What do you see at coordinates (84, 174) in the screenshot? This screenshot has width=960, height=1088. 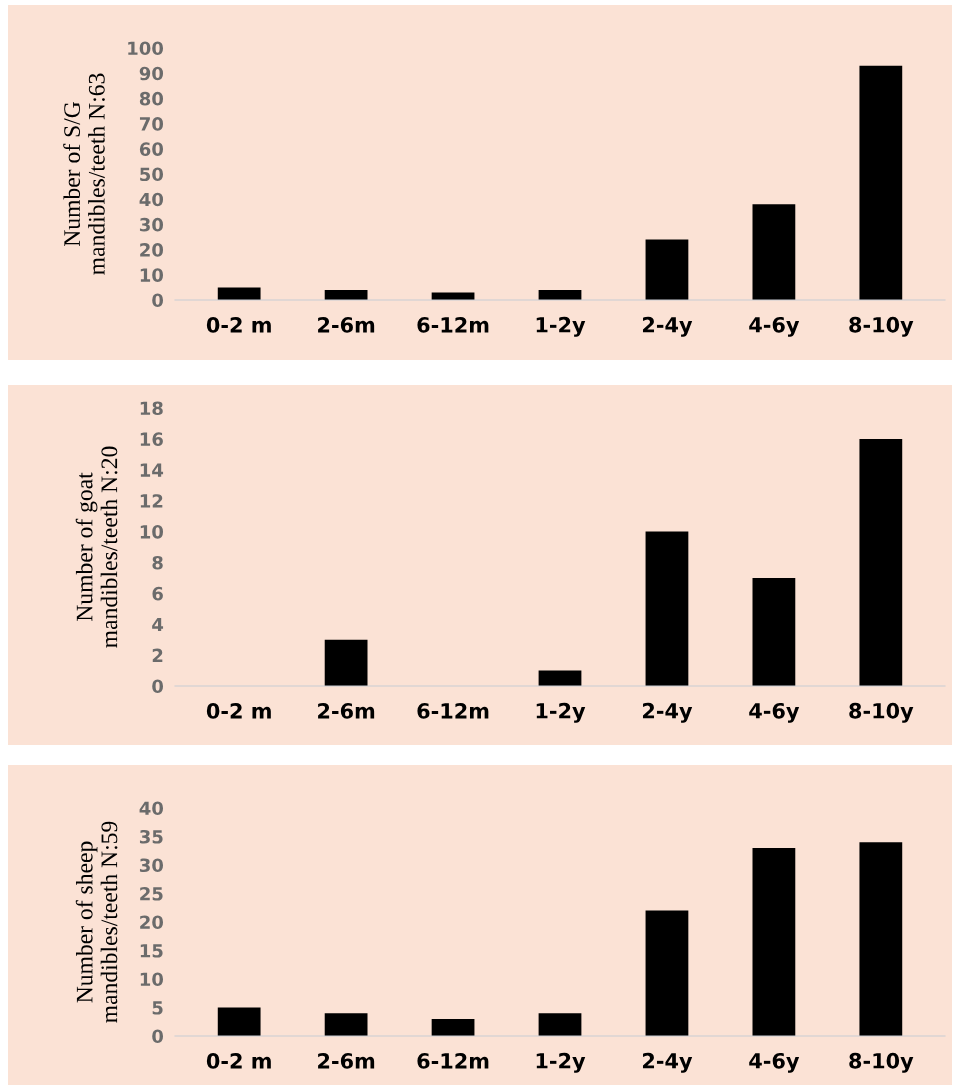 I see `y-axis-title: Number of S/G mandibles/teeth N:63` at bounding box center [84, 174].